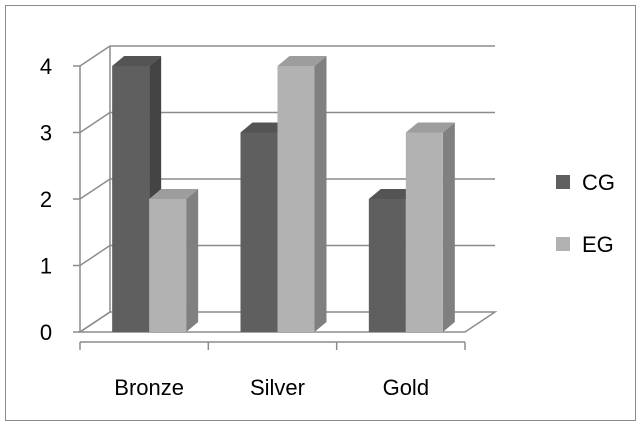 This screenshot has height=428, width=643. What do you see at coordinates (46, 332) in the screenshot?
I see `y-tick-label: 0` at bounding box center [46, 332].